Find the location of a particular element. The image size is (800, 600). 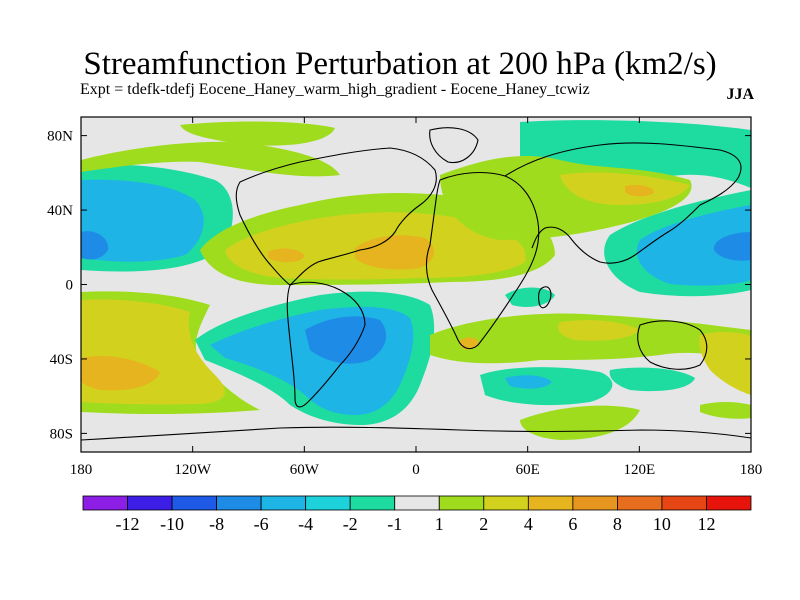

coast-antarctica is located at coordinates (416, 433).